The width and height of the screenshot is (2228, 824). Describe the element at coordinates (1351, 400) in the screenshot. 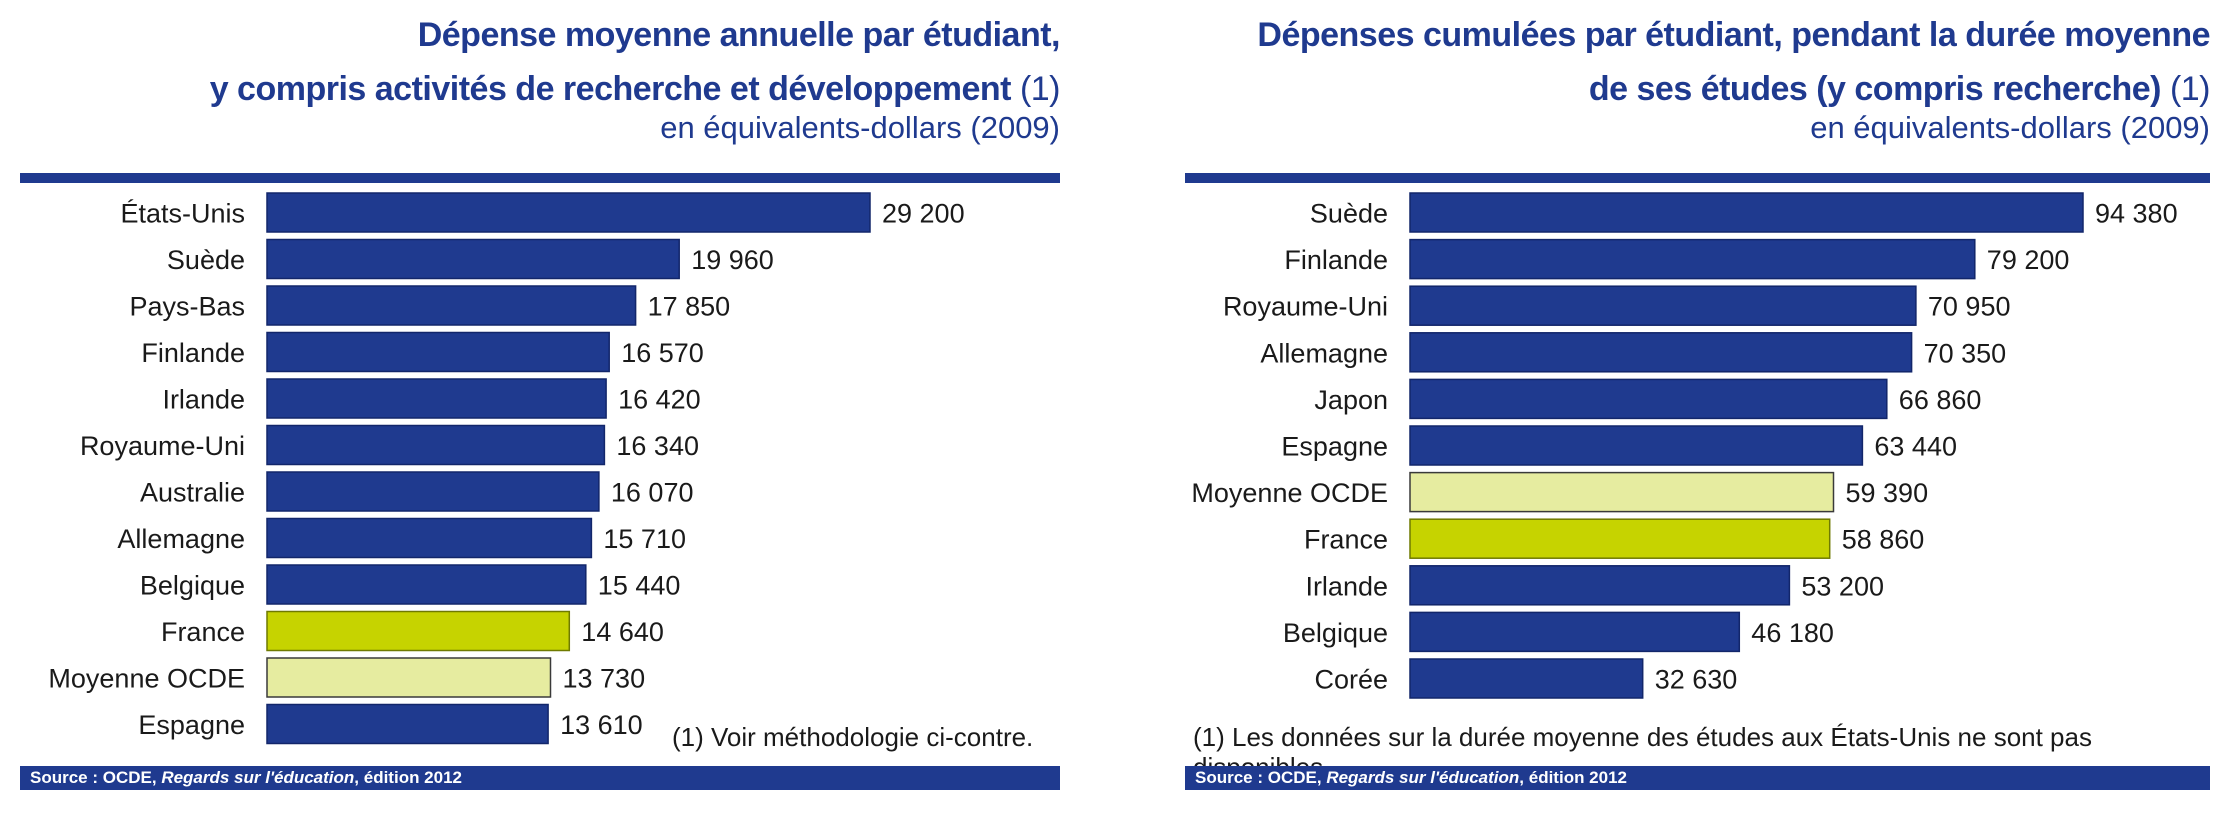

I see `category-label: Japon` at that location.